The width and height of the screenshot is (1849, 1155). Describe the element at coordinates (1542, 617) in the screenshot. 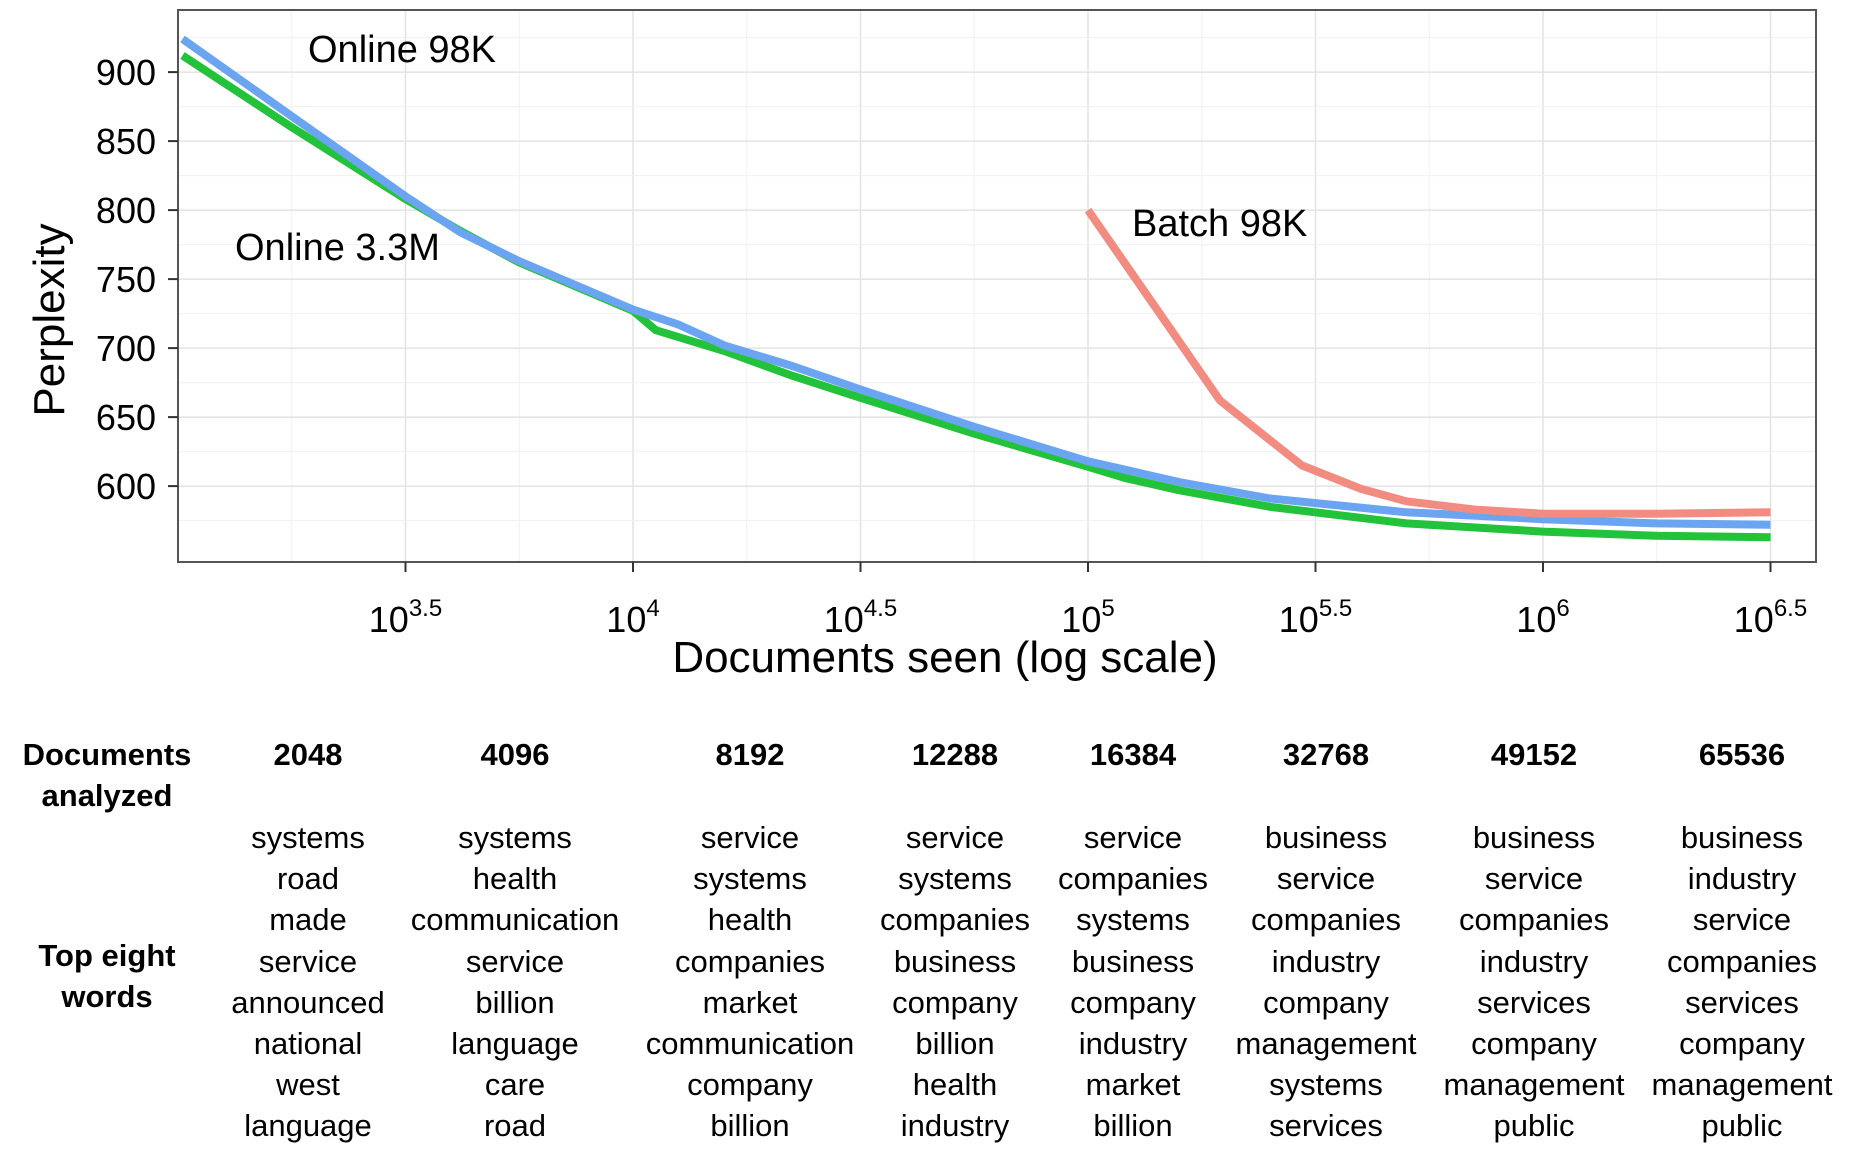

I see `x-tick-label: 10⁶` at that location.